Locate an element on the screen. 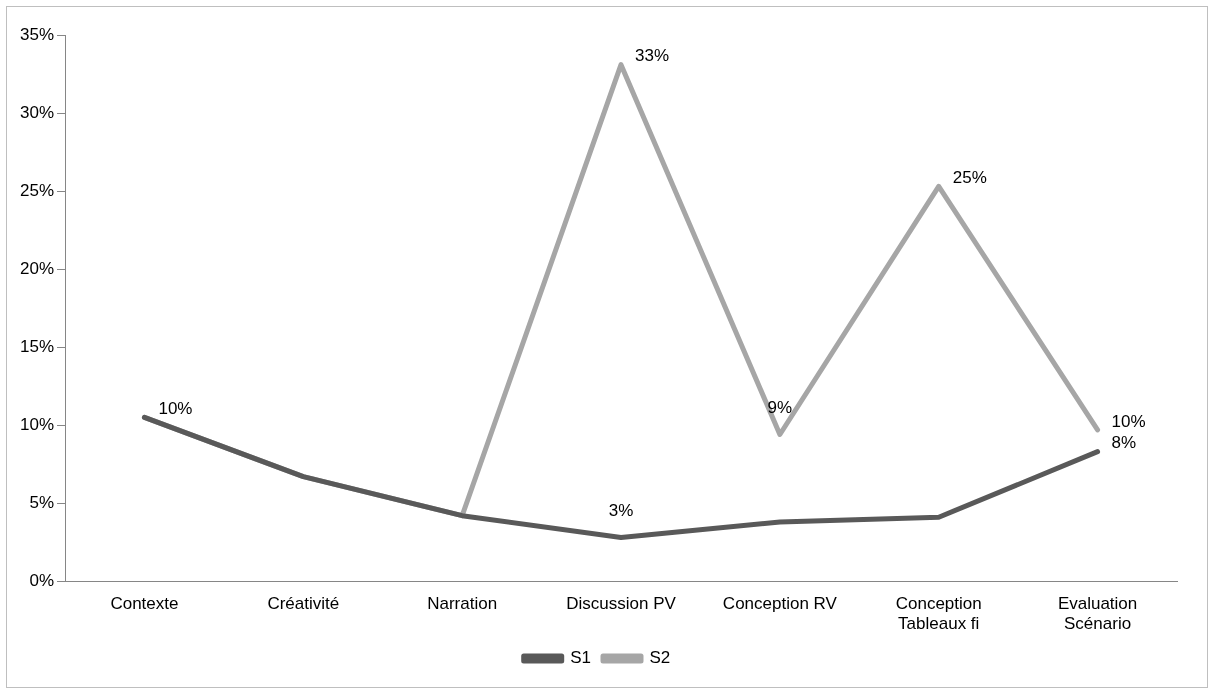  data-label: 25% is located at coordinates (969, 178).